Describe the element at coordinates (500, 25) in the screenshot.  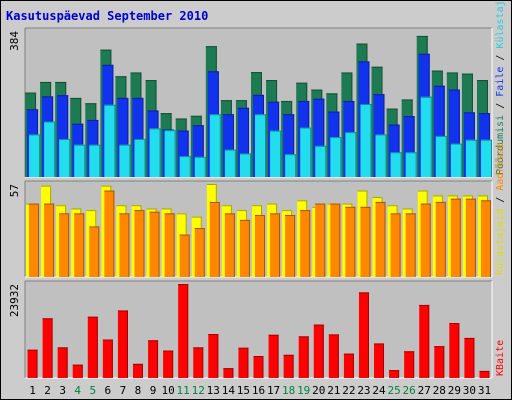
I see `top-legend-part-4: Külastajaid` at that location.